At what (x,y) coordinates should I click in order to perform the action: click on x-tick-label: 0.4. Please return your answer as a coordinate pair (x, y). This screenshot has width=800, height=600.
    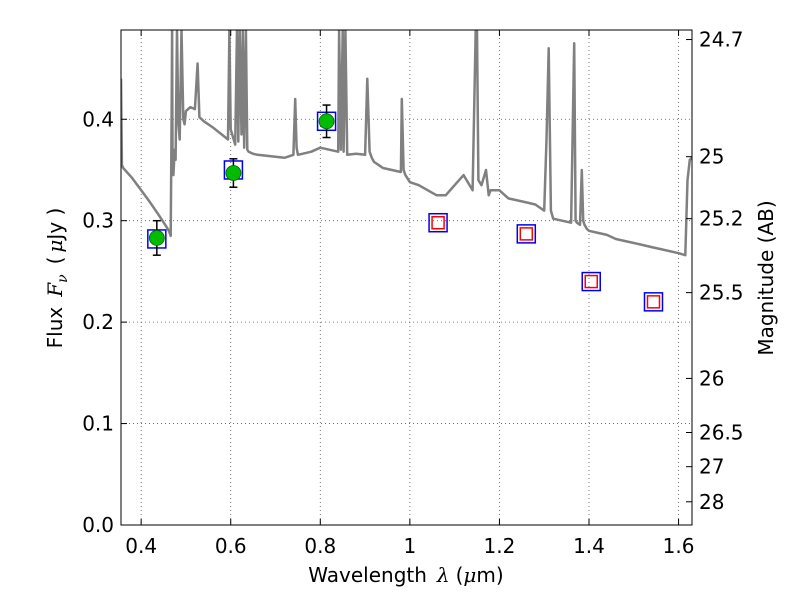
    Looking at the image, I should click on (141, 546).